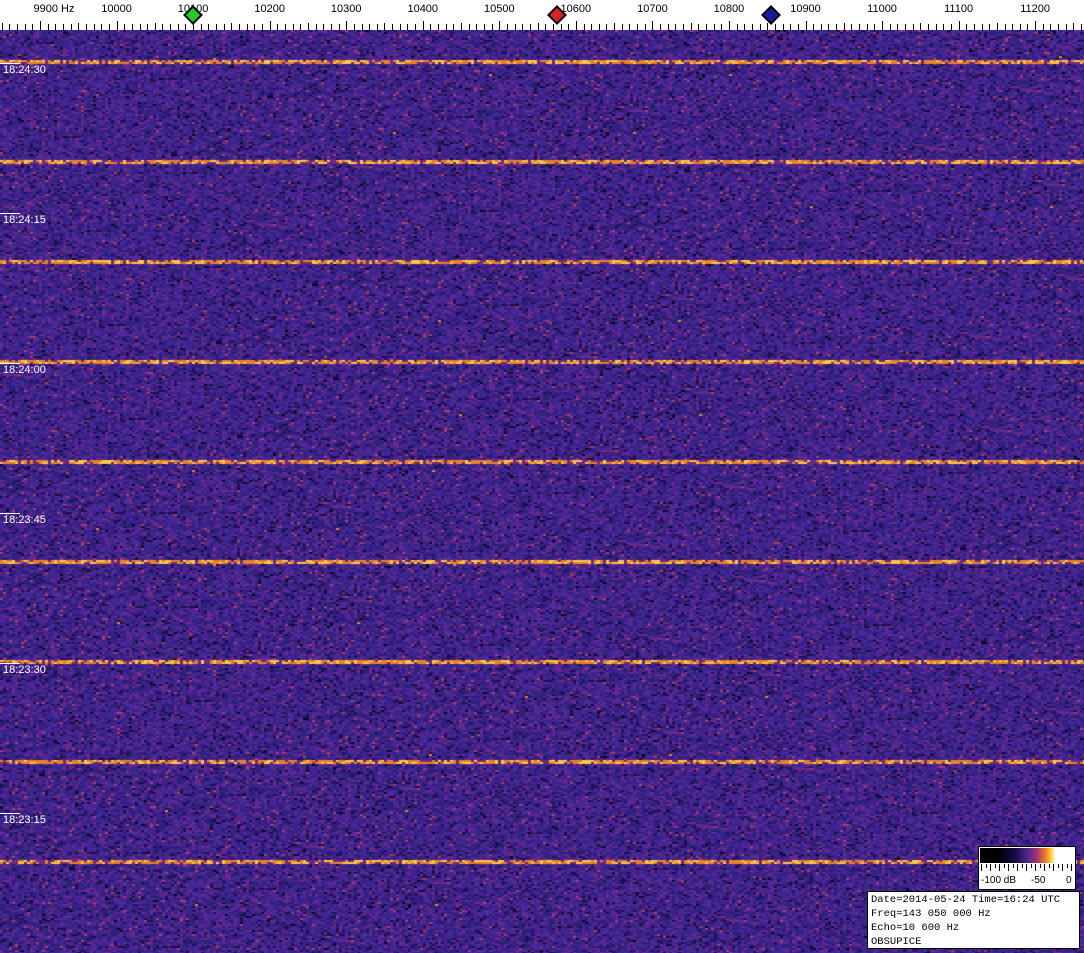 The width and height of the screenshot is (1084, 953). I want to click on colorbar: -100 dB -50 0, so click(1027, 868).